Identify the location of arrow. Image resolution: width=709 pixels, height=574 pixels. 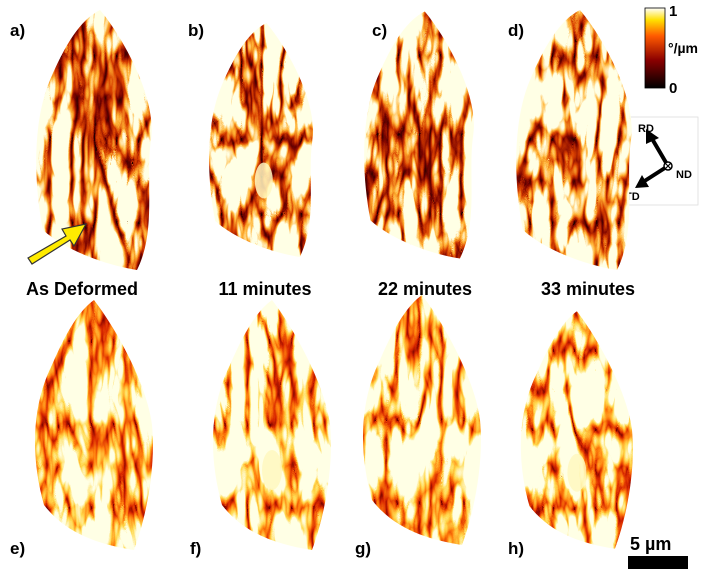
(57, 244).